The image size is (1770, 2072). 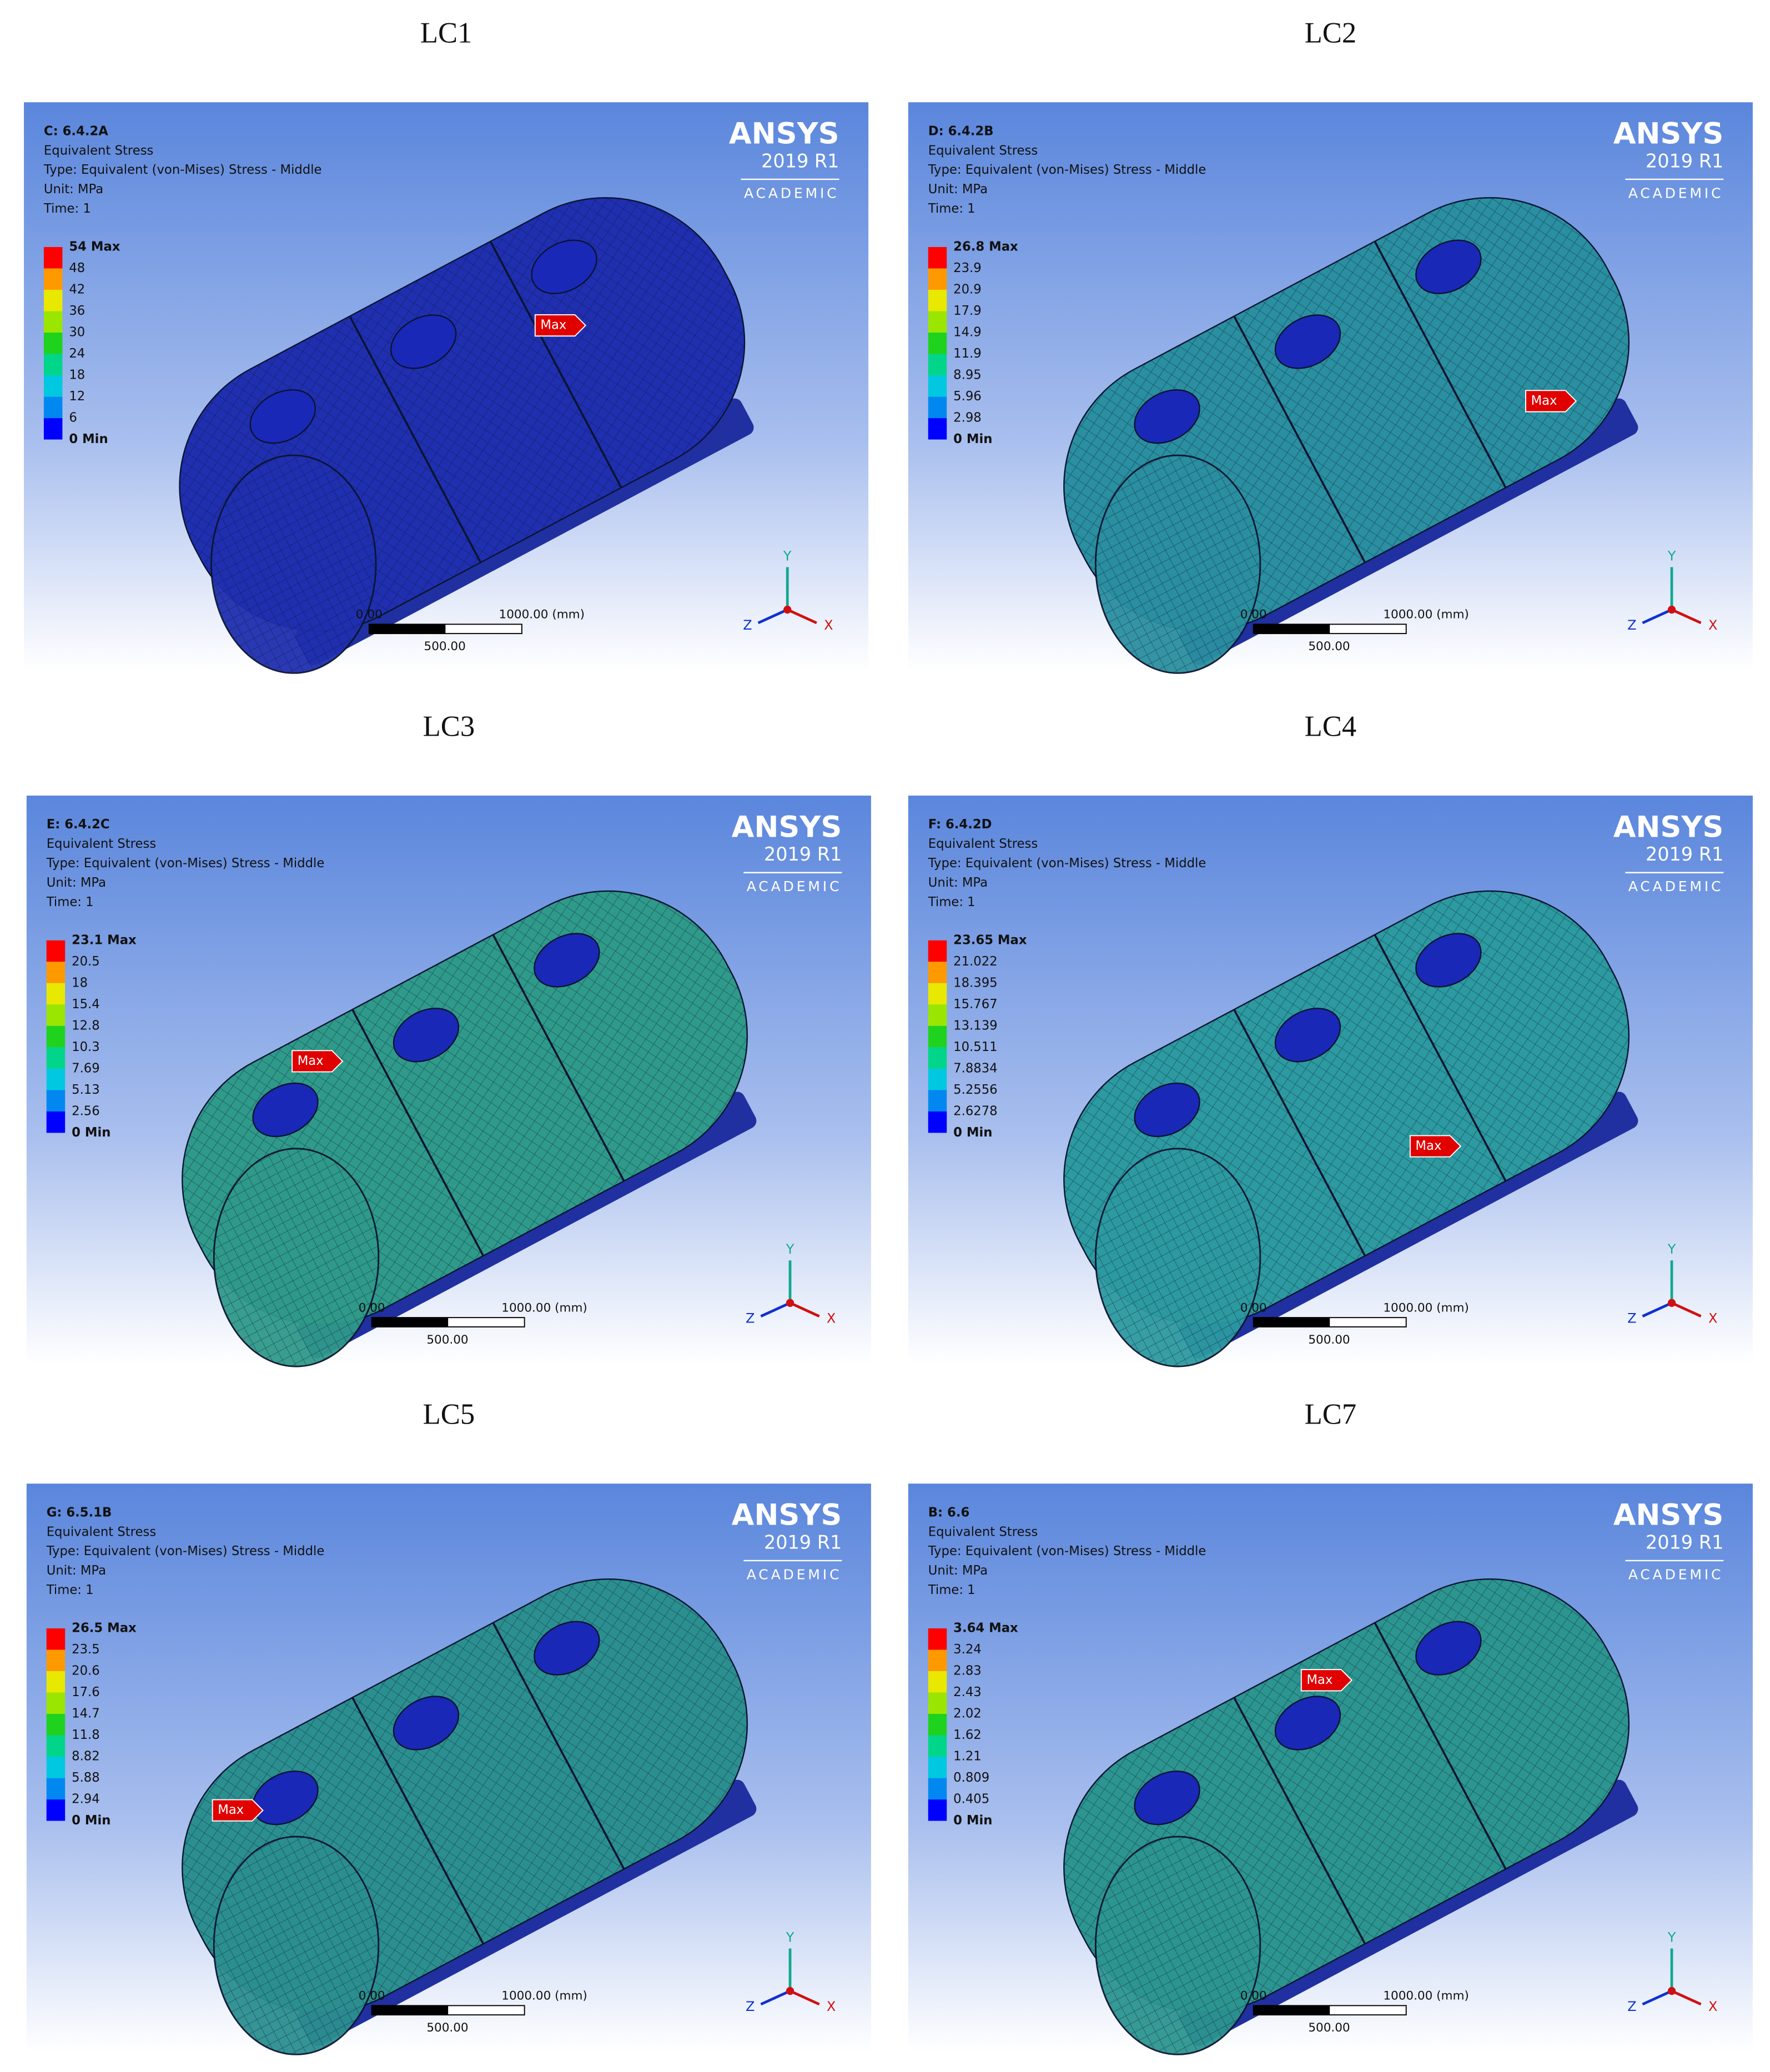 What do you see at coordinates (79, 825) in the screenshot?
I see `header-line: E: 6.4.2C` at bounding box center [79, 825].